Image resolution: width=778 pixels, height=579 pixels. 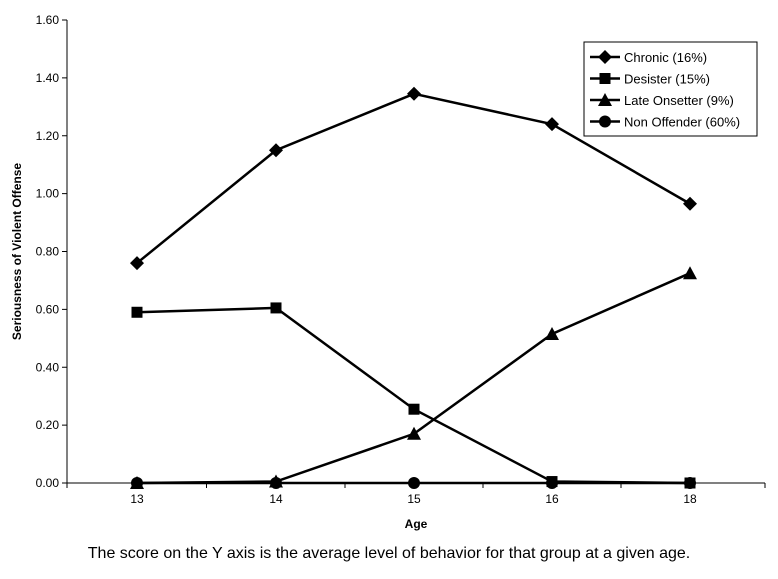 What do you see at coordinates (690, 499) in the screenshot?
I see `x-tick-label: 18` at bounding box center [690, 499].